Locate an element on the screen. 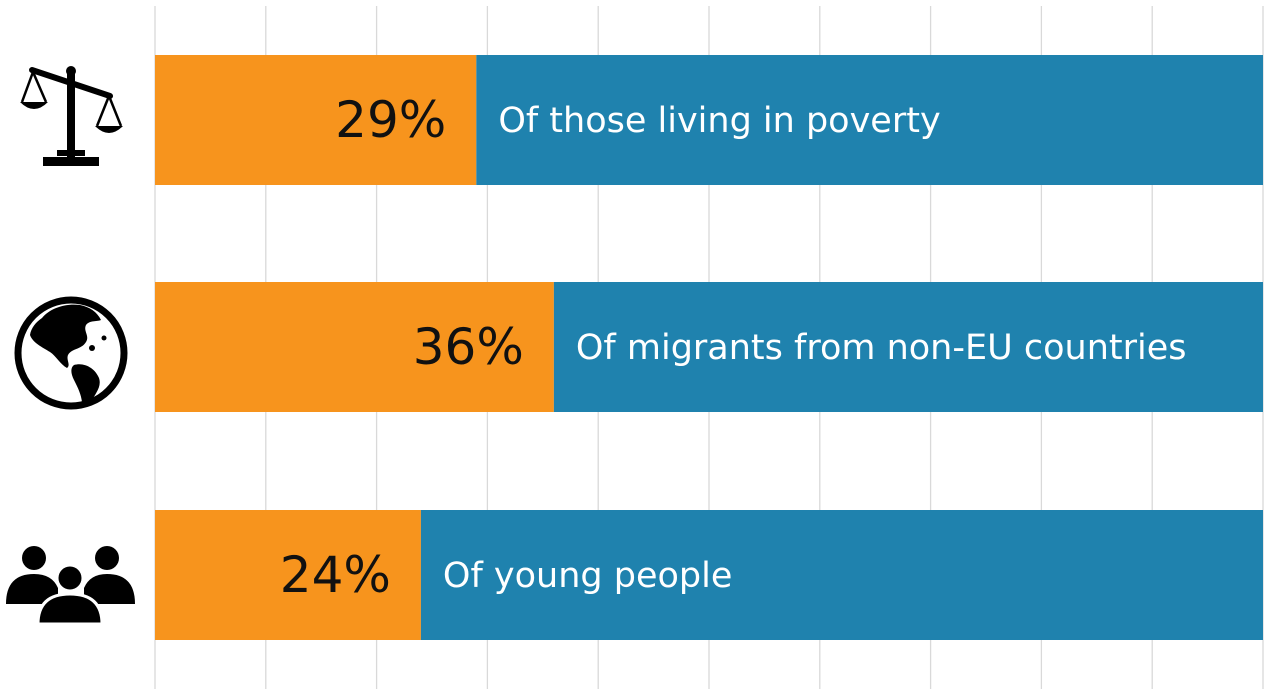  people-group-icon is located at coordinates (70, 586).